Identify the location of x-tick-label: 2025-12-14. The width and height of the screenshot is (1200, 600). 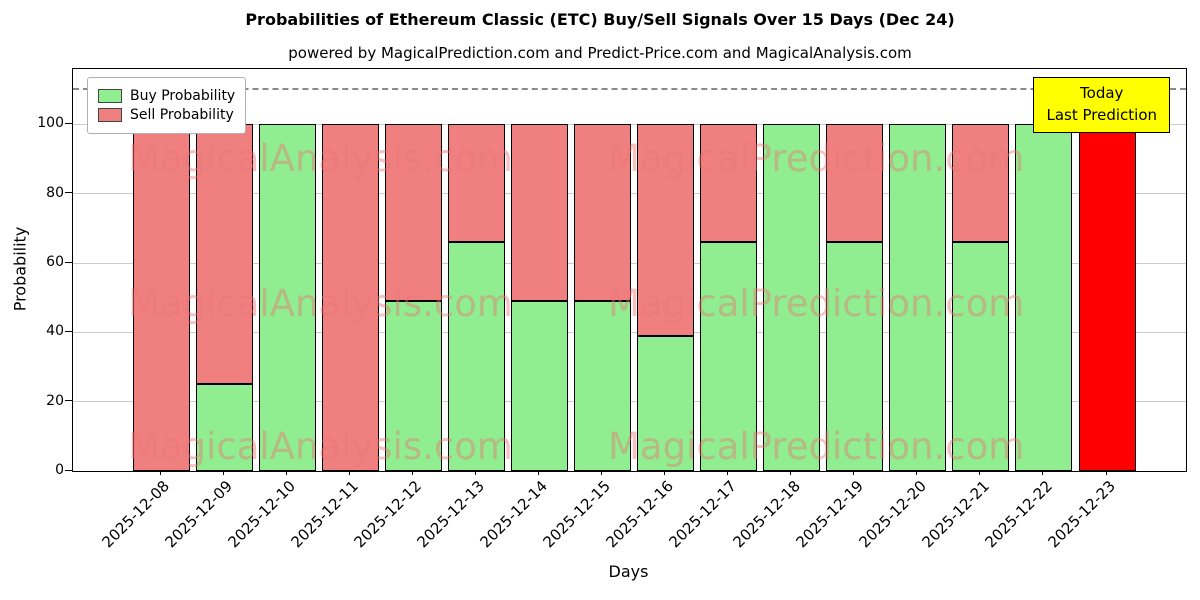
(514, 514).